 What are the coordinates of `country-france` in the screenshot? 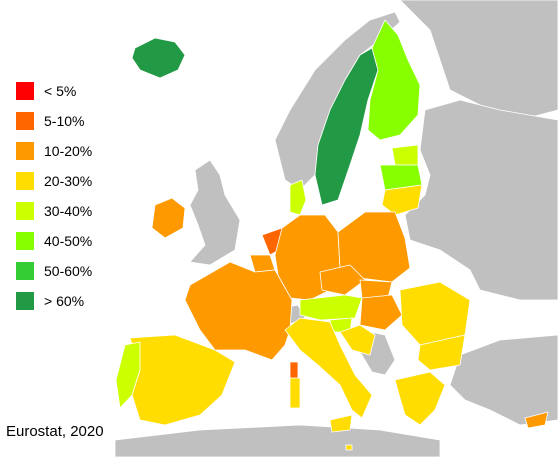 It's located at (238, 311).